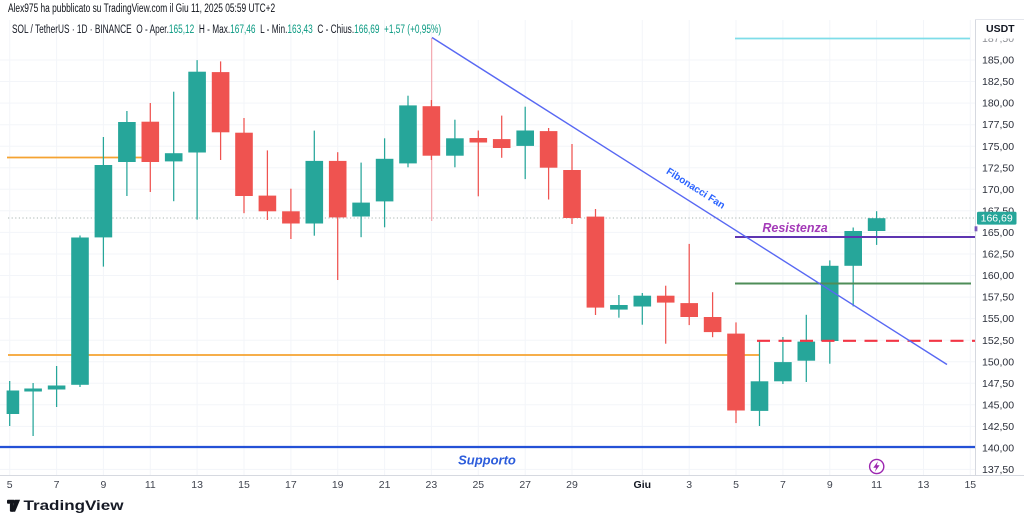 The width and height of the screenshot is (1024, 517). What do you see at coordinates (998, 319) in the screenshot?
I see `svg-text: 155,00` at bounding box center [998, 319].